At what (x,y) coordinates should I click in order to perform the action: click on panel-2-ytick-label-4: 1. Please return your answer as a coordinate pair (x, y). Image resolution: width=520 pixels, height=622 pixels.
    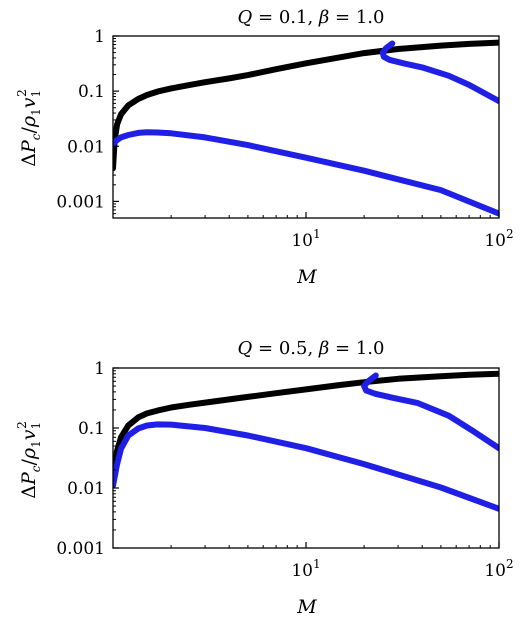
    Looking at the image, I should click on (99, 369).